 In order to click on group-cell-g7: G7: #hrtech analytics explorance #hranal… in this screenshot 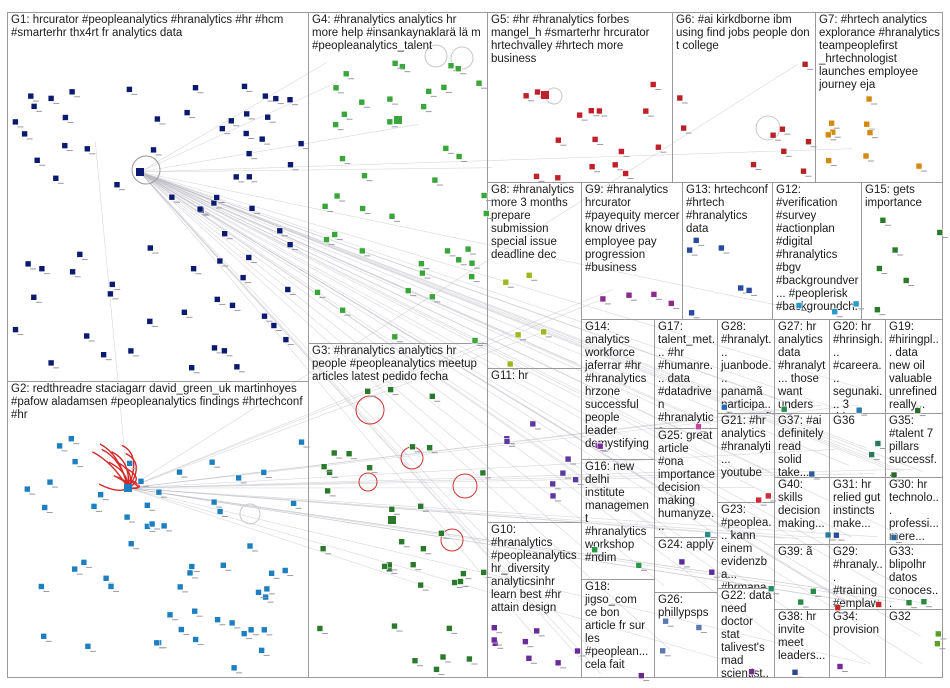, I will do `click(879, 97)`.